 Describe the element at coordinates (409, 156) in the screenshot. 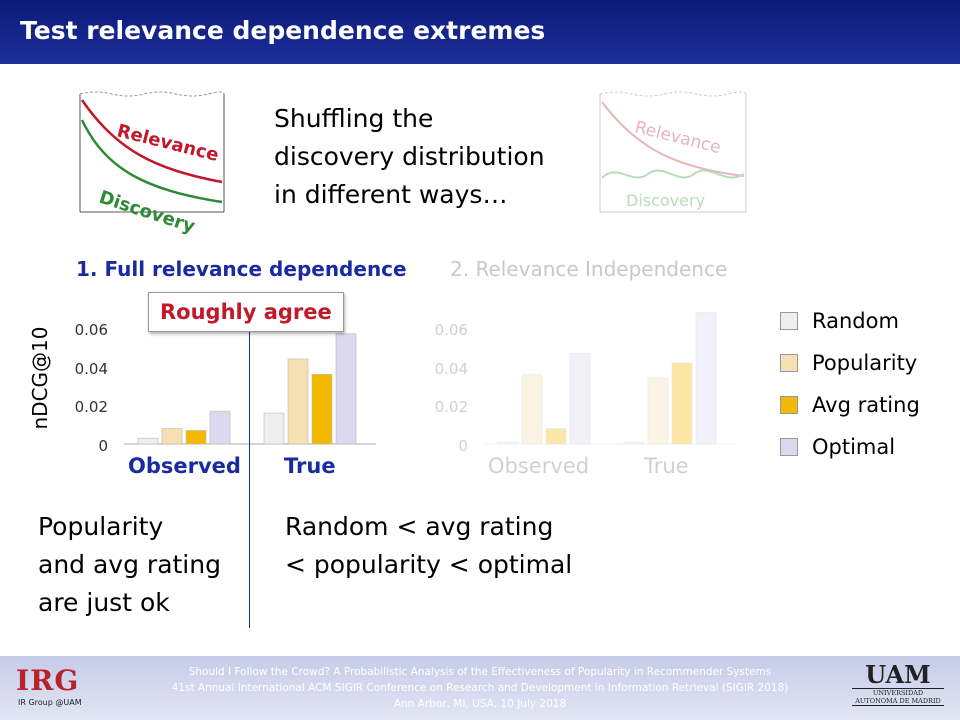

I see `intro-line: discovery distribution` at that location.